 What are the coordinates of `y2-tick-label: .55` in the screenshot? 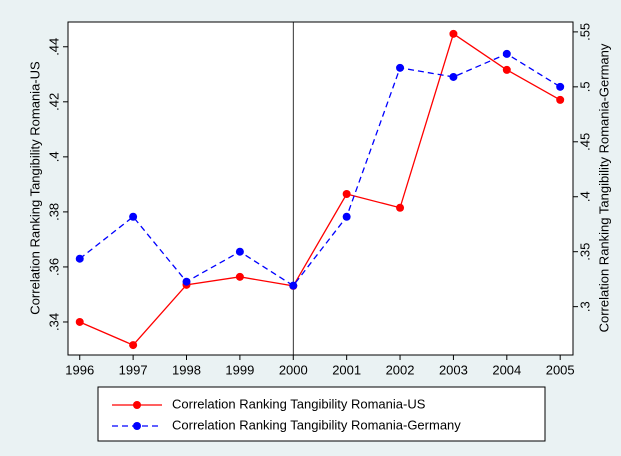 It's located at (584, 32).